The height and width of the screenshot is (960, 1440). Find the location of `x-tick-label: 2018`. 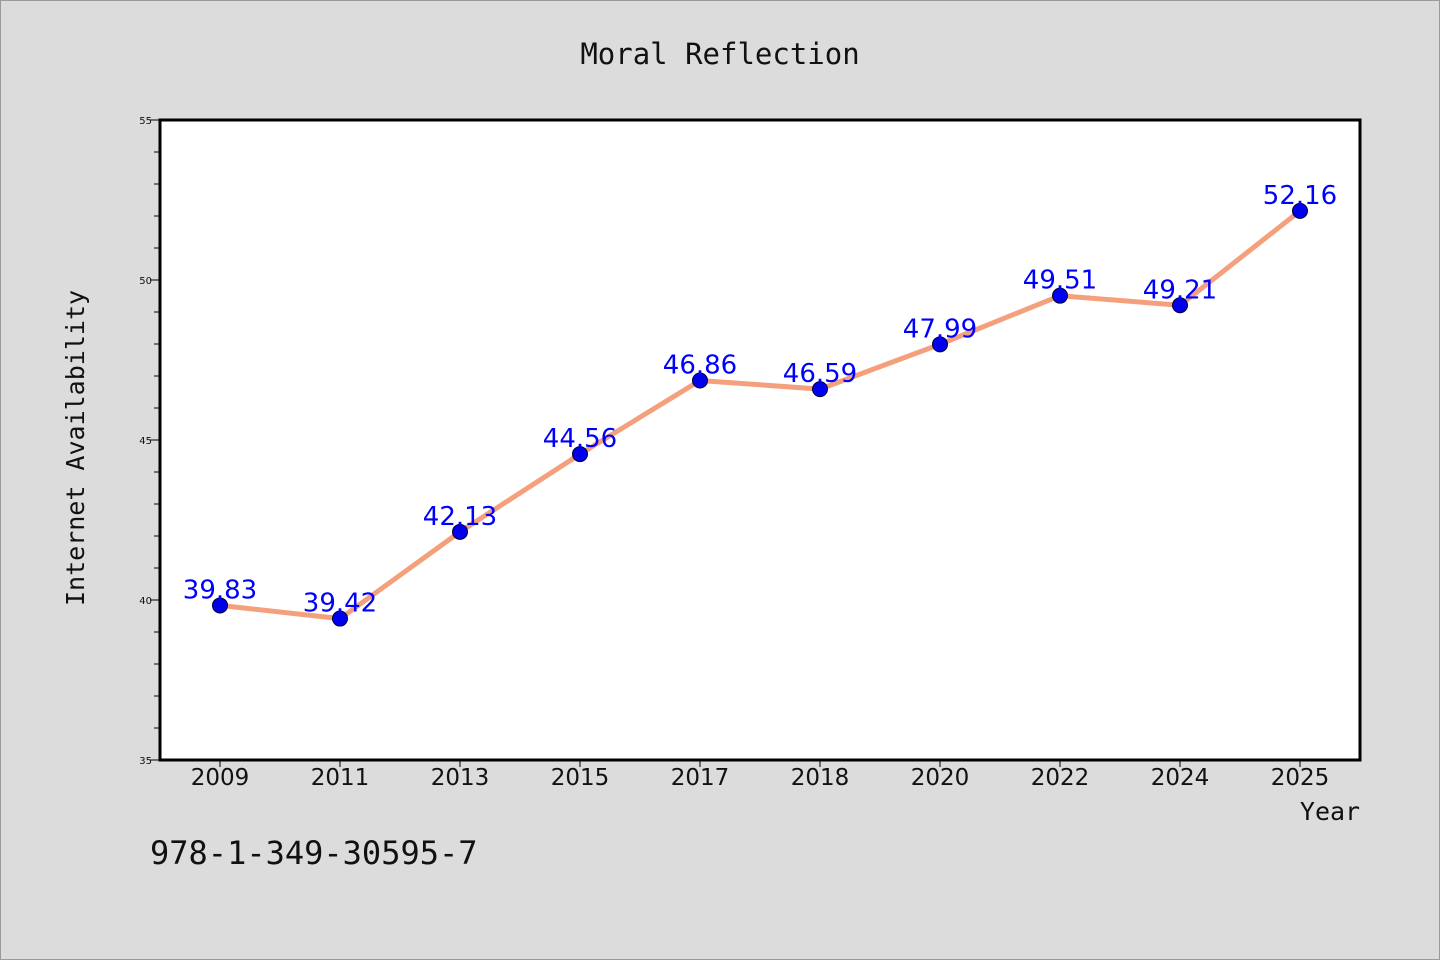

x-tick-label: 2018 is located at coordinates (820, 778).